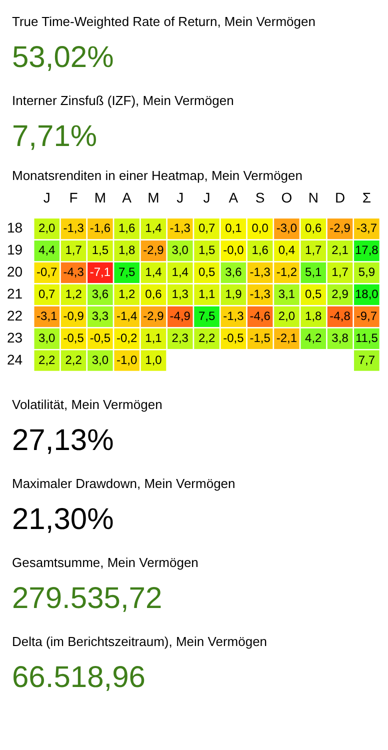  Describe the element at coordinates (367, 272) in the screenshot. I see `data-label: 5,9` at that location.